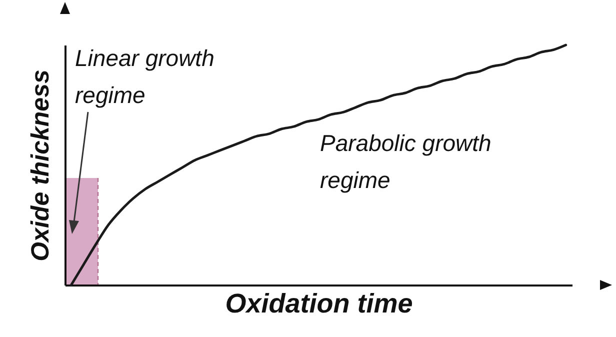 This screenshot has height=337, width=616. I want to click on annotation: Linear growth regime, so click(144, 76).